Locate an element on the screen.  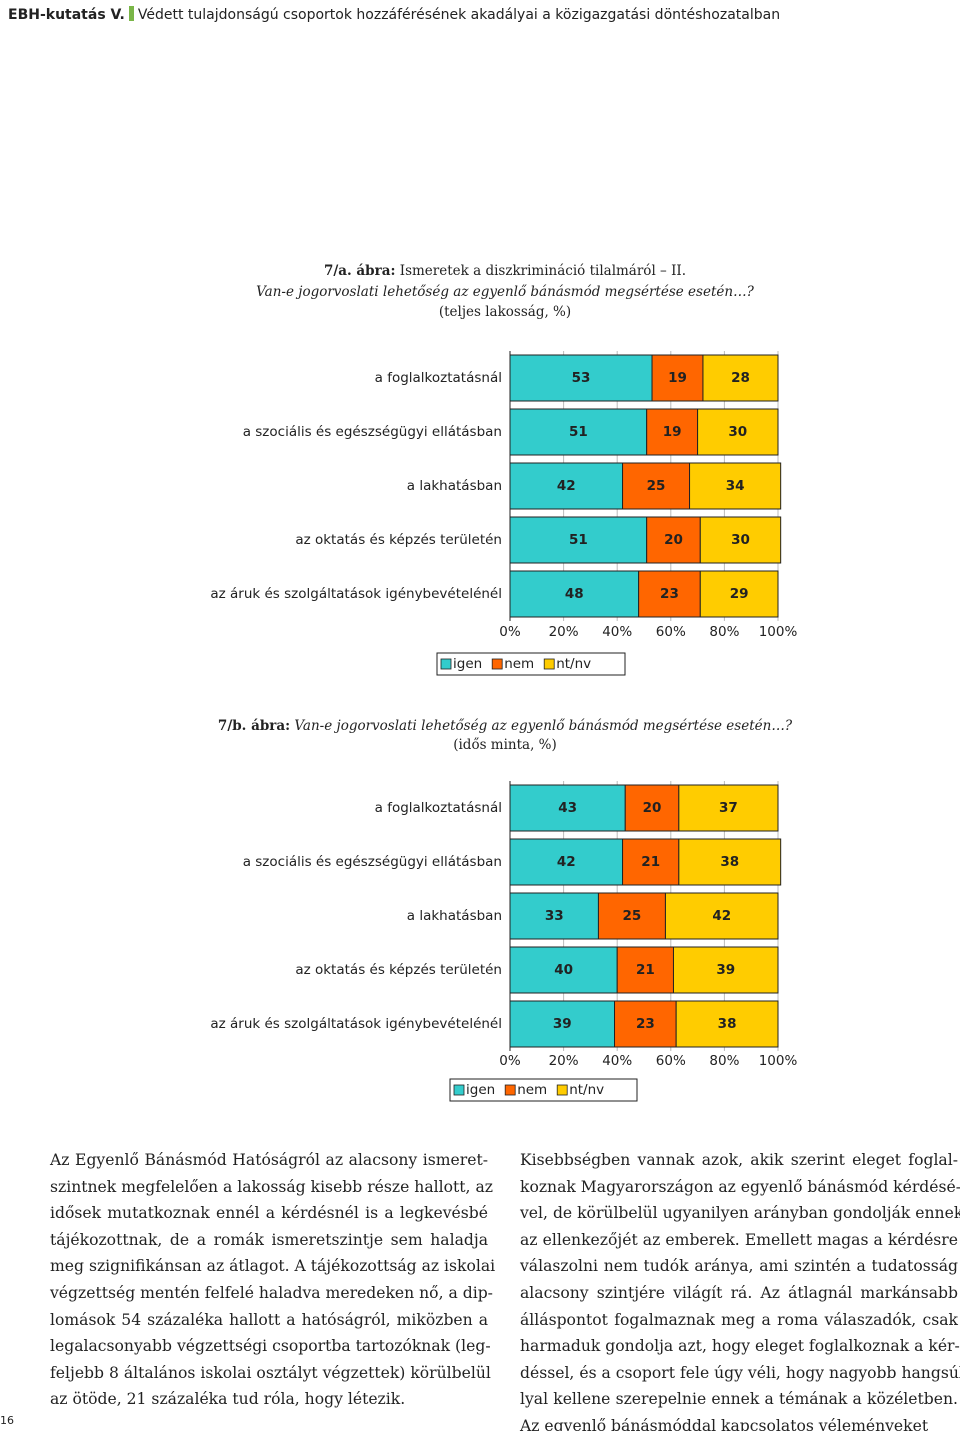
value-label: 34 is located at coordinates (735, 486).